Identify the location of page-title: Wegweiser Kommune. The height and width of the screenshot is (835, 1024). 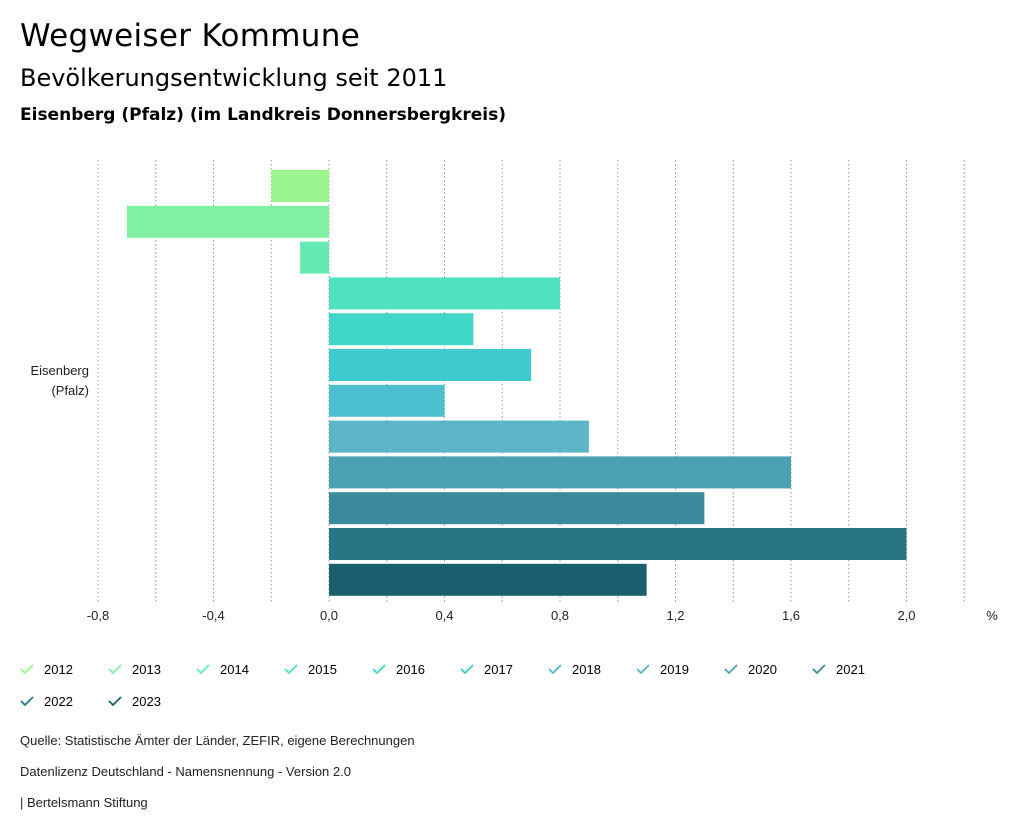
(190, 36).